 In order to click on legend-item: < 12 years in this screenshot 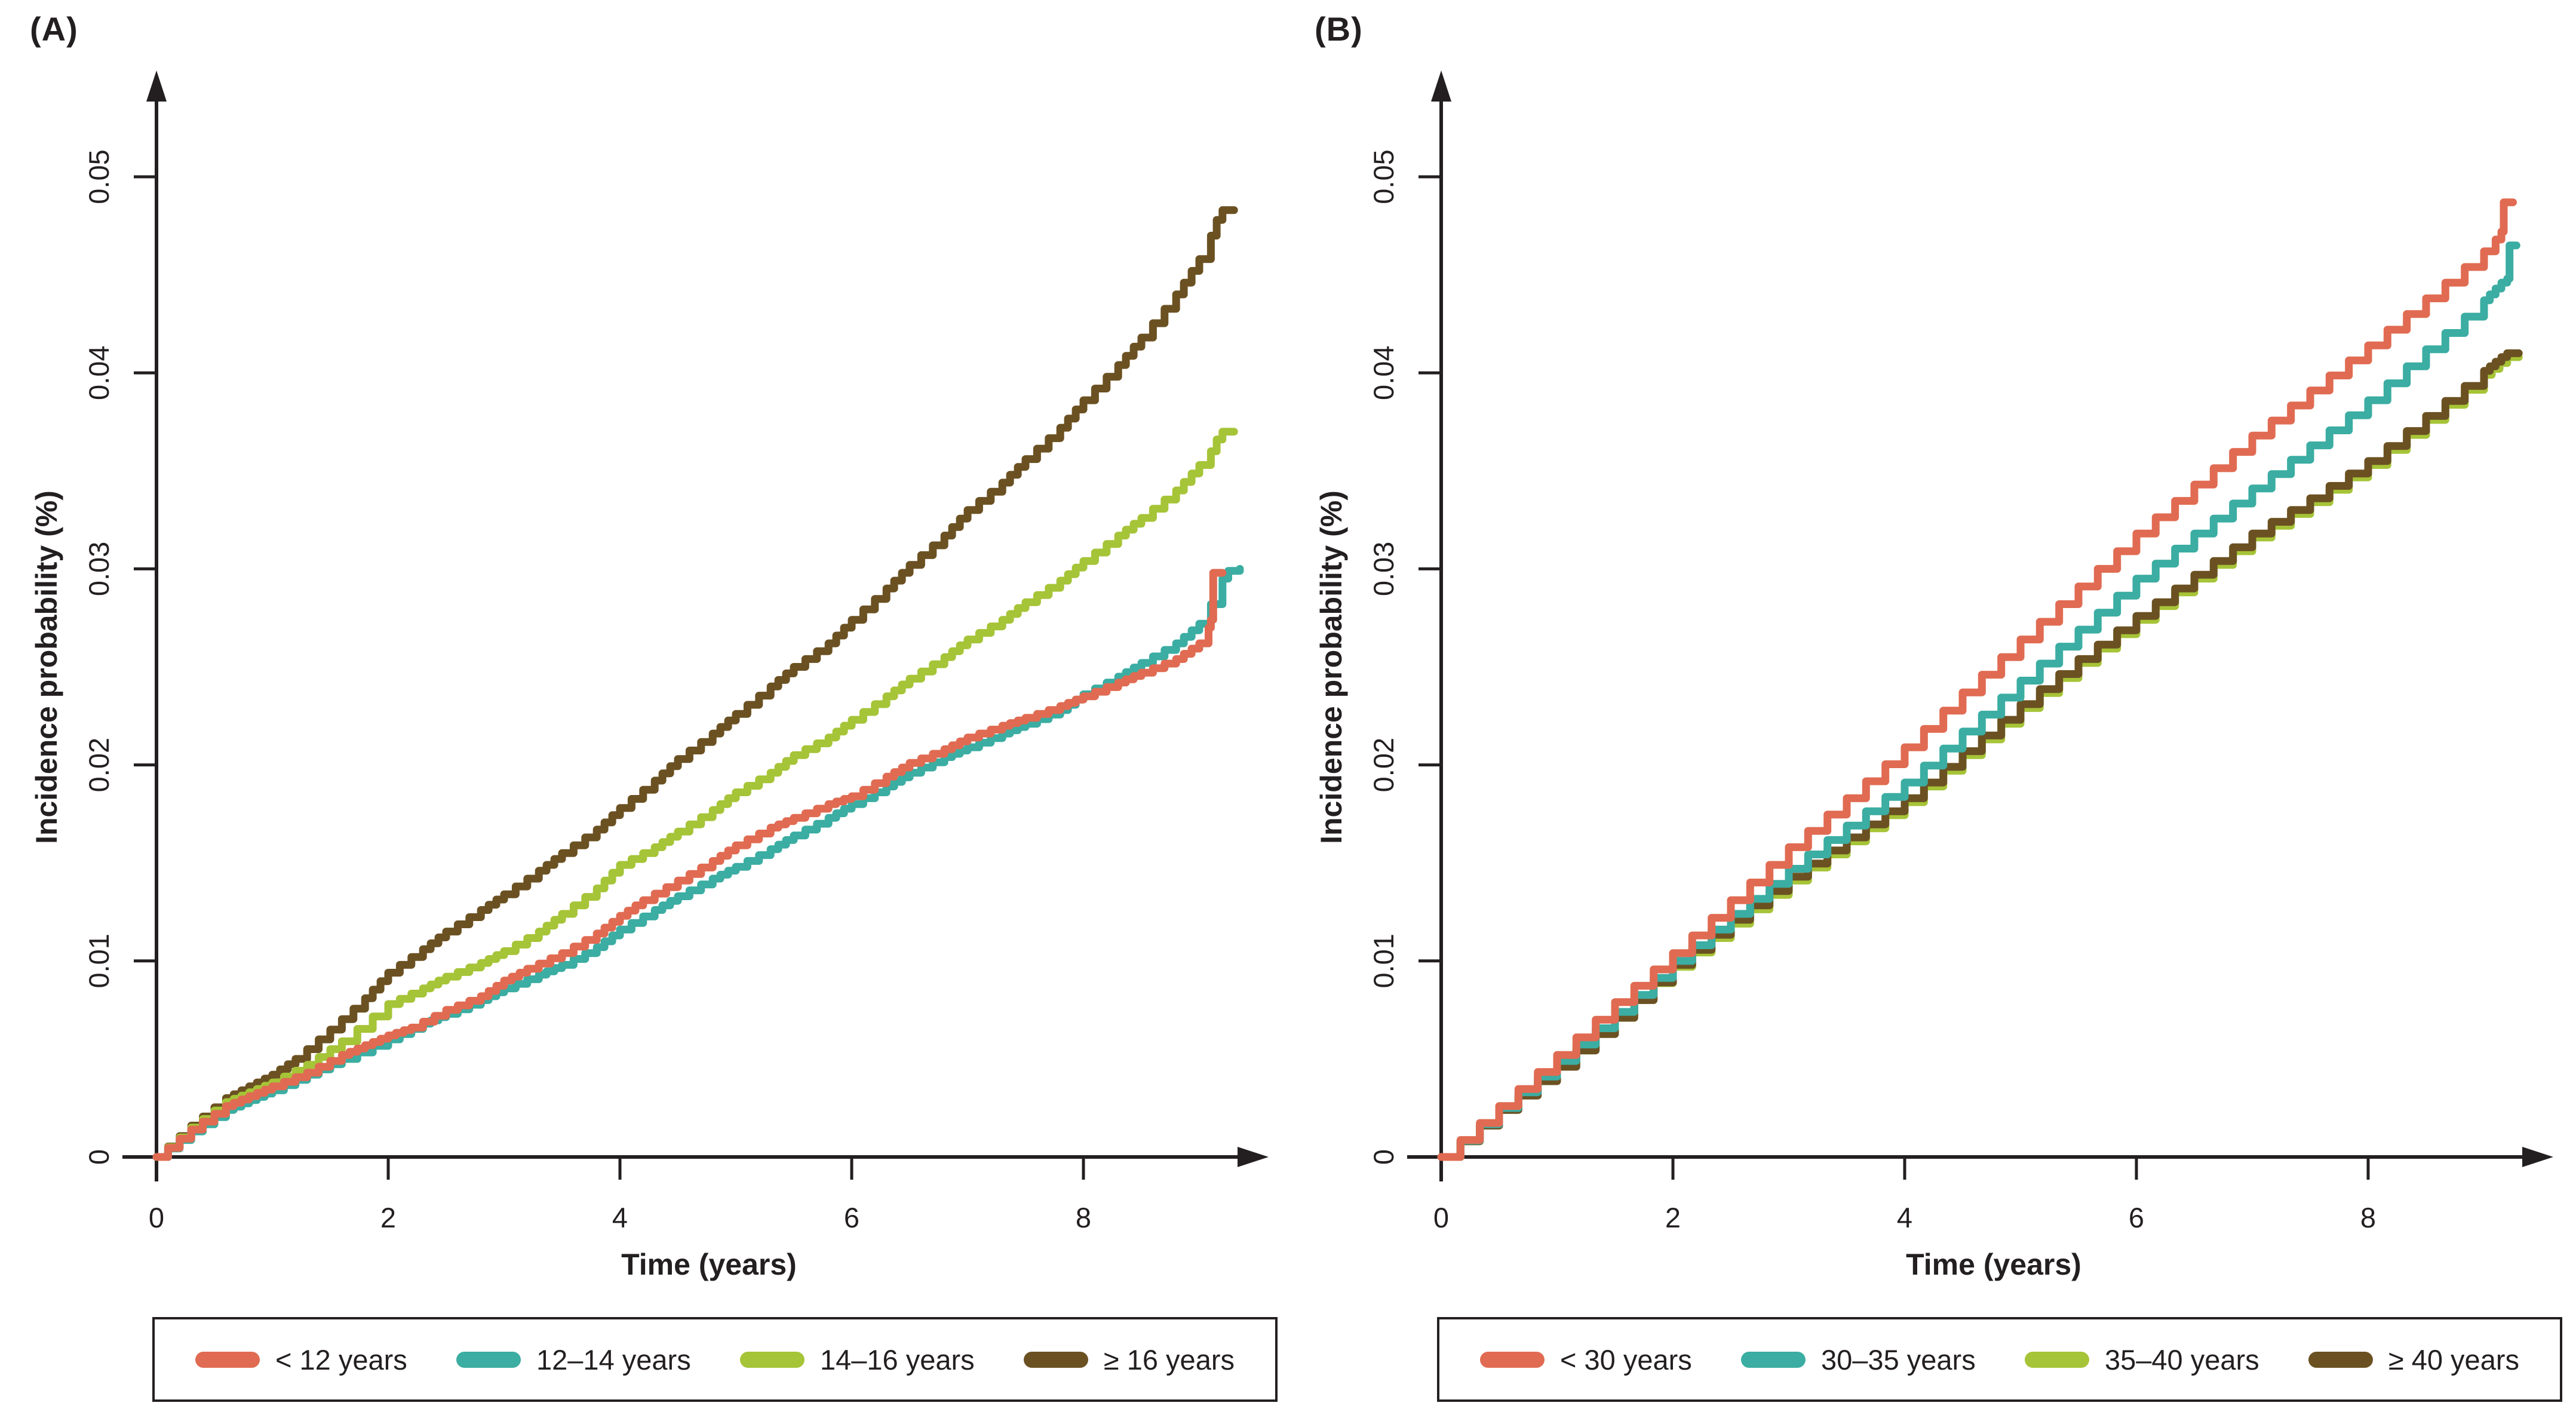, I will do `click(301, 1359)`.